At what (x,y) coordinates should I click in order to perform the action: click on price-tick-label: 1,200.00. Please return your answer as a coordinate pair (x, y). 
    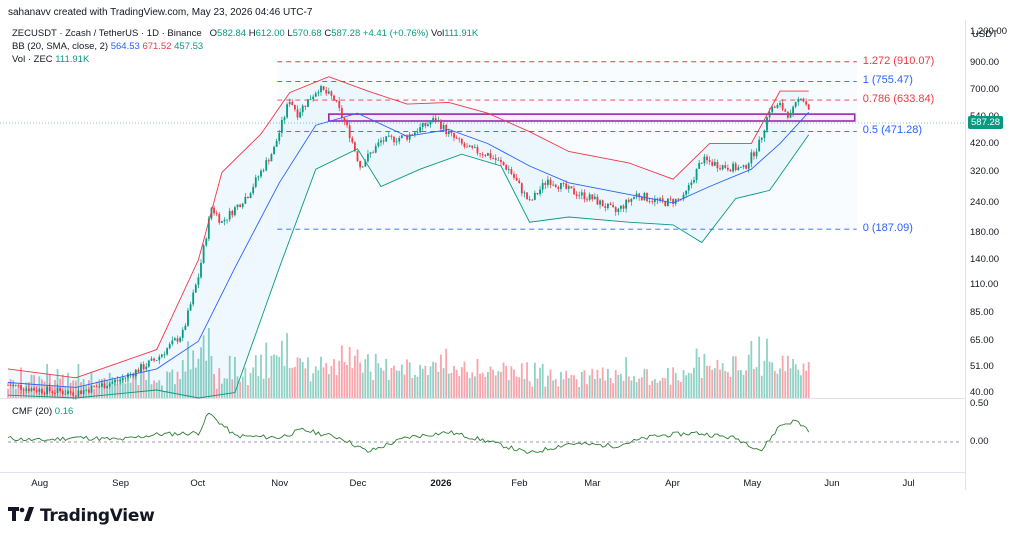
    Looking at the image, I should click on (988, 32).